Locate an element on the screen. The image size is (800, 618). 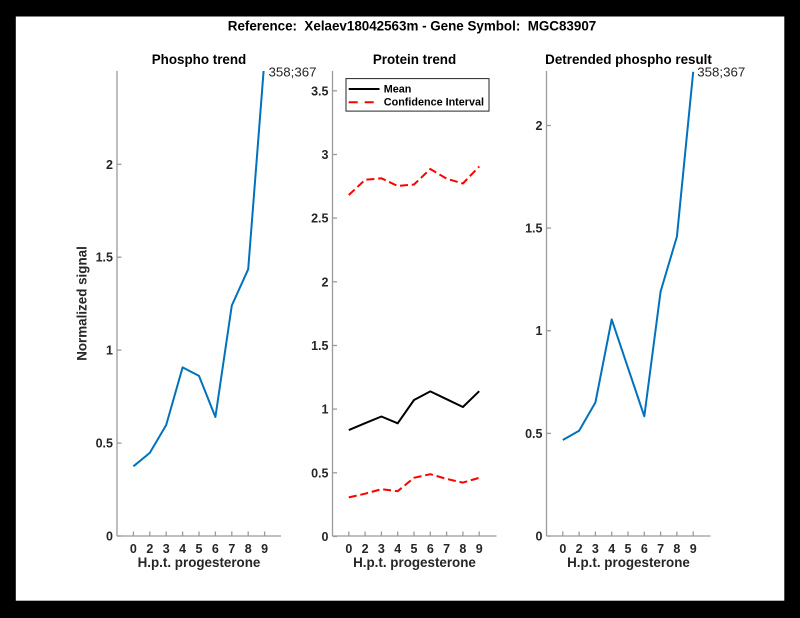
svg-text: Normalized signal is located at coordinates (82, 303).